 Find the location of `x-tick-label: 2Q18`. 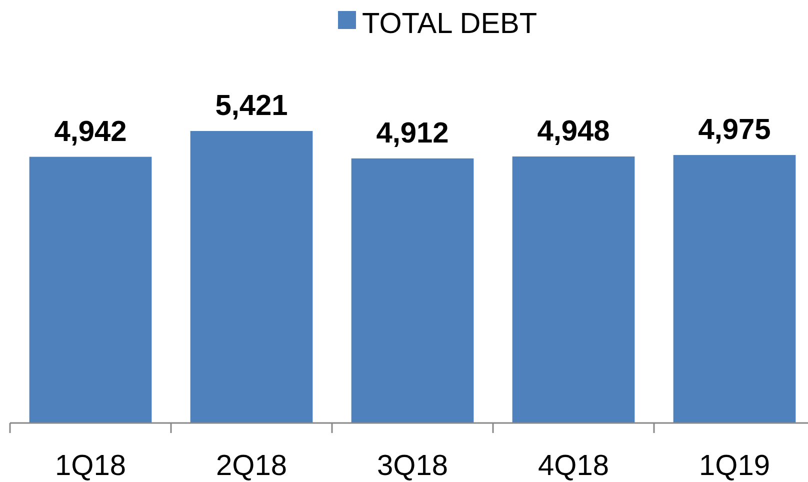

x-tick-label: 2Q18 is located at coordinates (251, 466).